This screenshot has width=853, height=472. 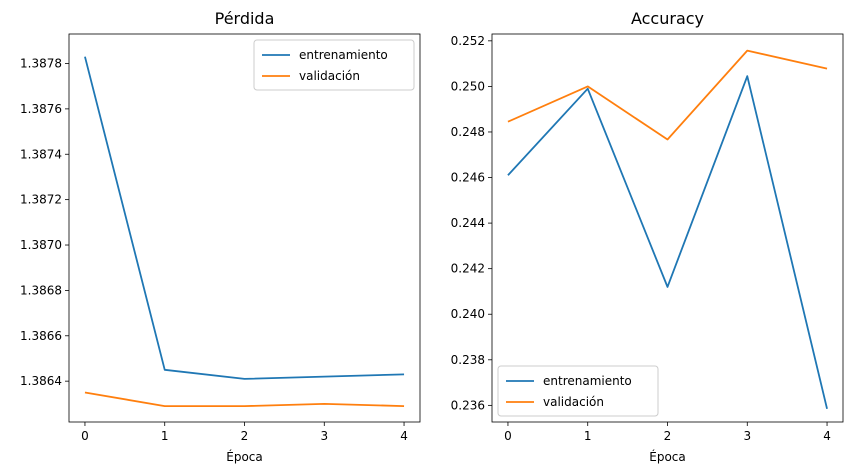 I want to click on y-tick-label: 1.3874, so click(x=41, y=154).